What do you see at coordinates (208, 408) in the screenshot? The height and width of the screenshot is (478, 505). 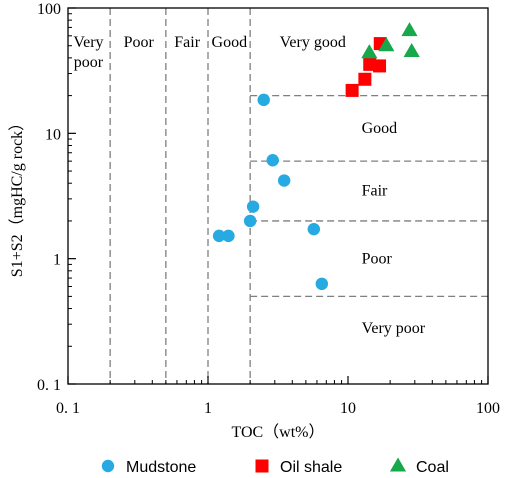 I see `x-tick-label-1: 1` at bounding box center [208, 408].